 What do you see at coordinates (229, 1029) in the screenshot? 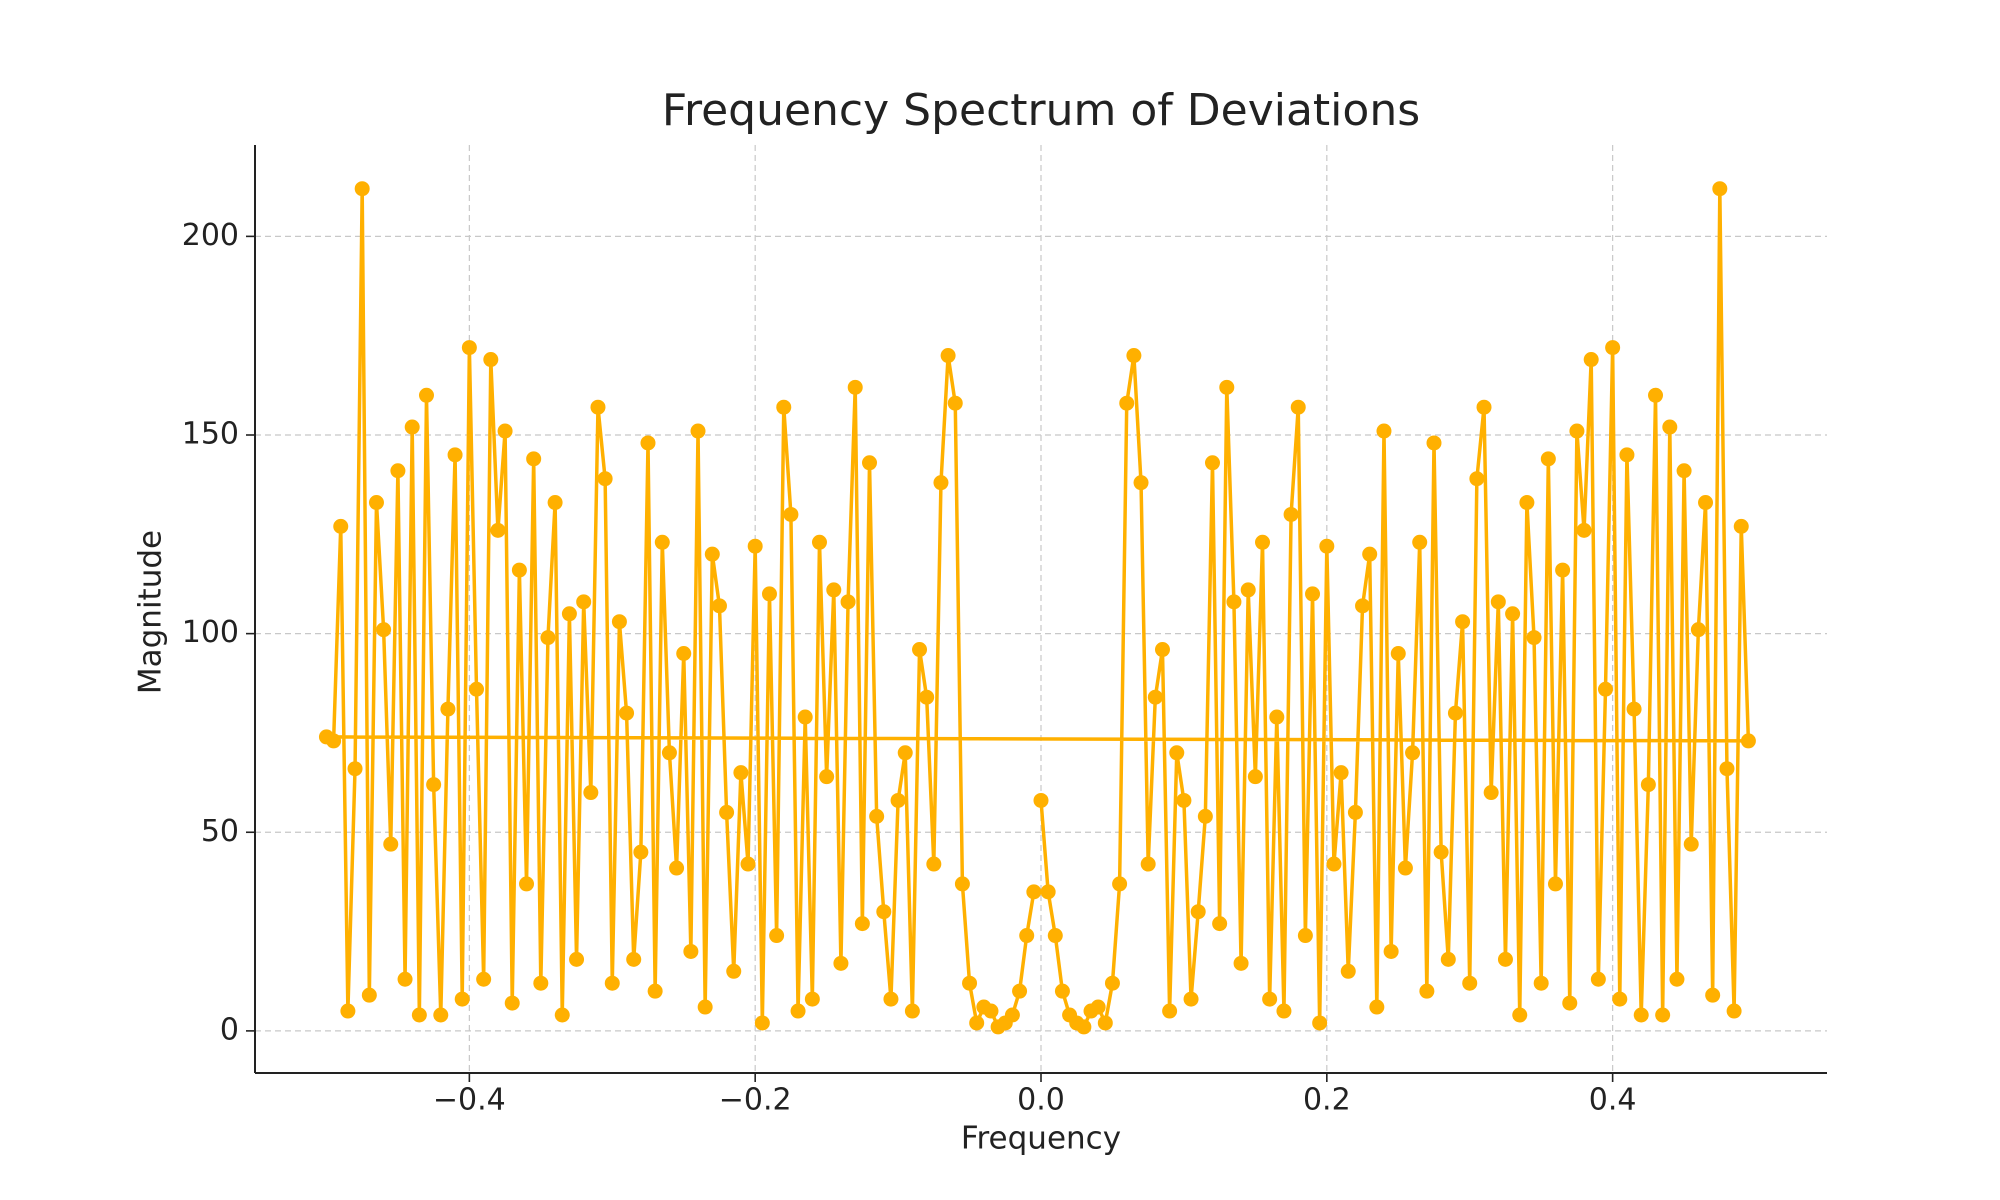
I see `y-tick-label: 0` at bounding box center [229, 1029].